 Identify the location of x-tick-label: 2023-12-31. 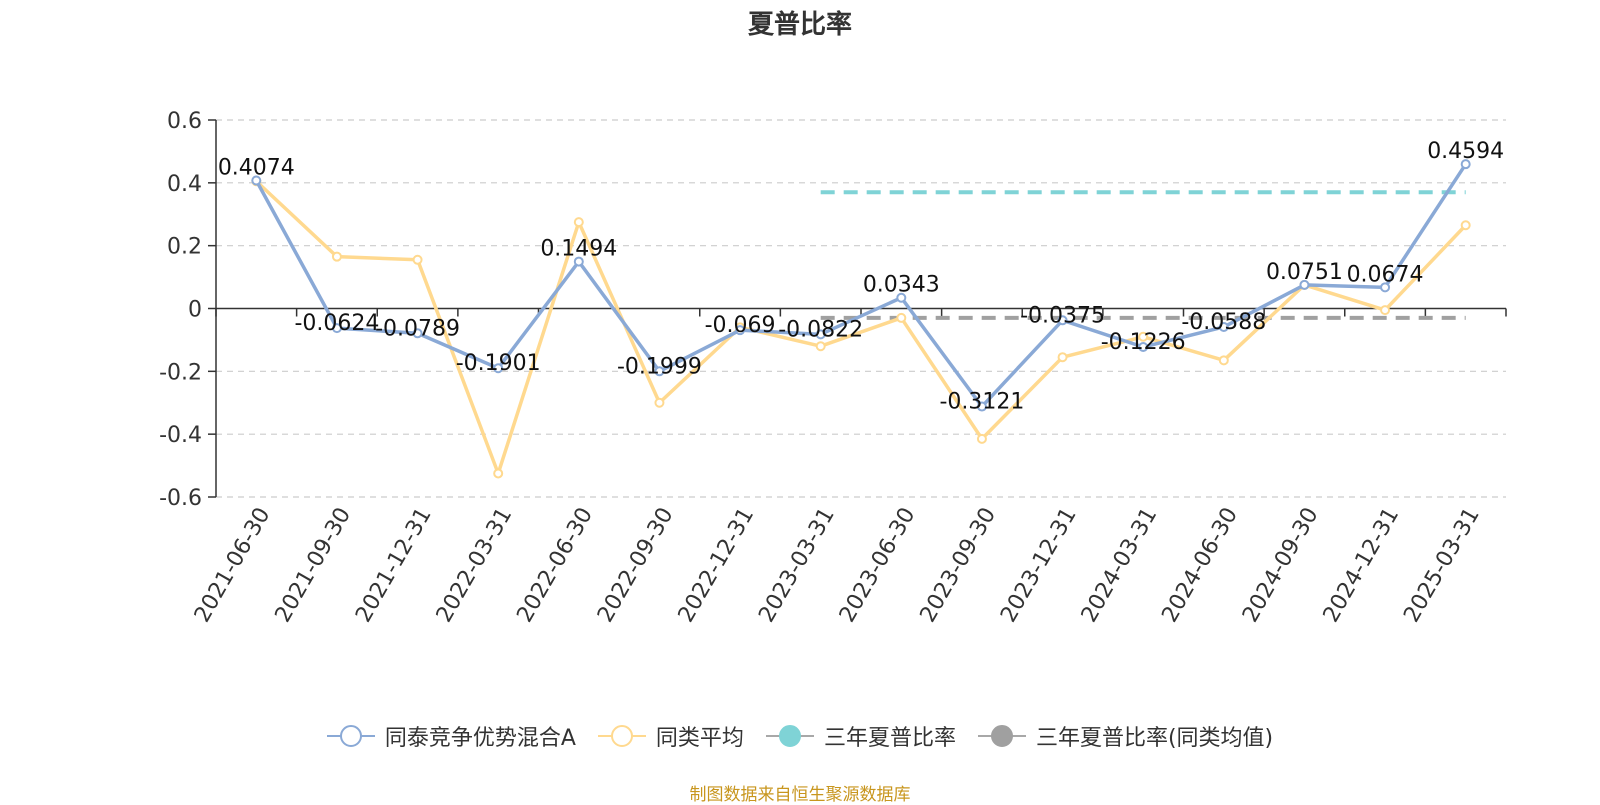
(1039, 565).